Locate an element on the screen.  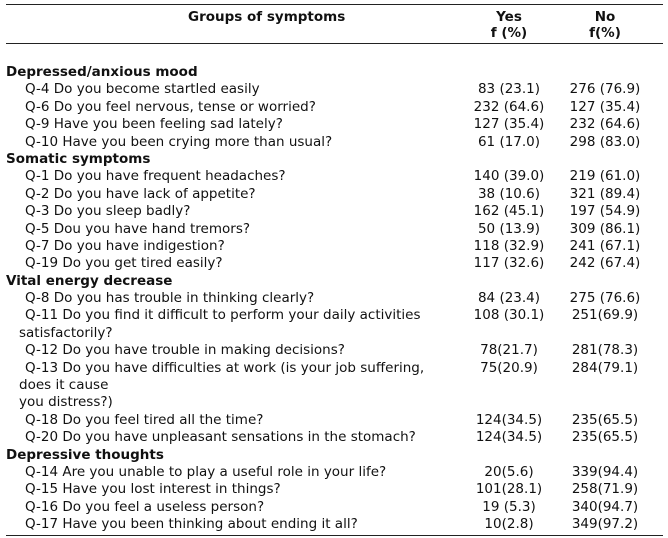
question-text: Q-16 Do you feel a useless person? is located at coordinates (145, 506).